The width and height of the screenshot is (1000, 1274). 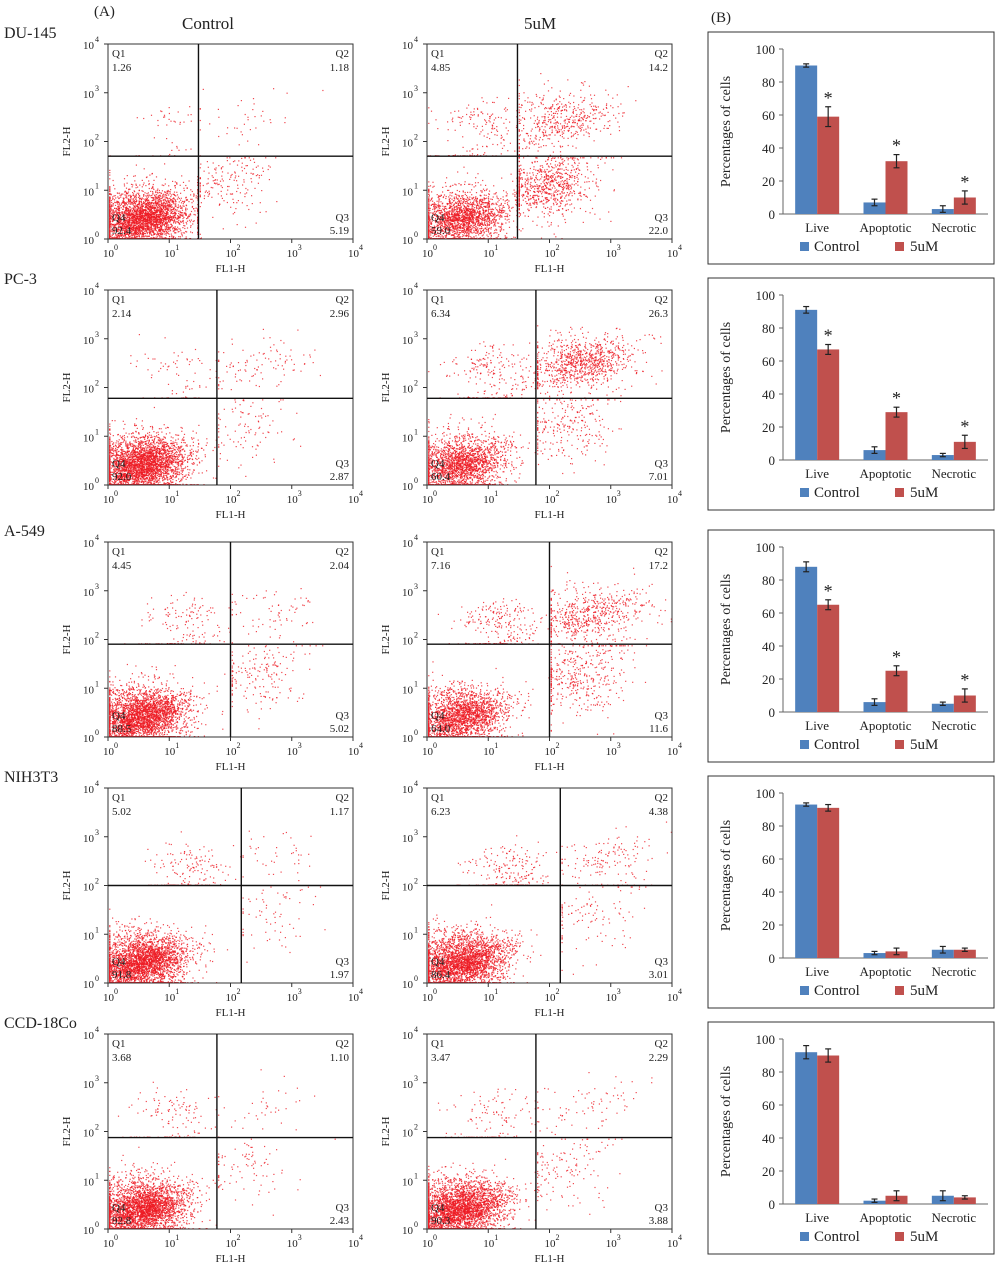 I want to click on y-tick-exponent: 4, so click(x=97, y=1029).